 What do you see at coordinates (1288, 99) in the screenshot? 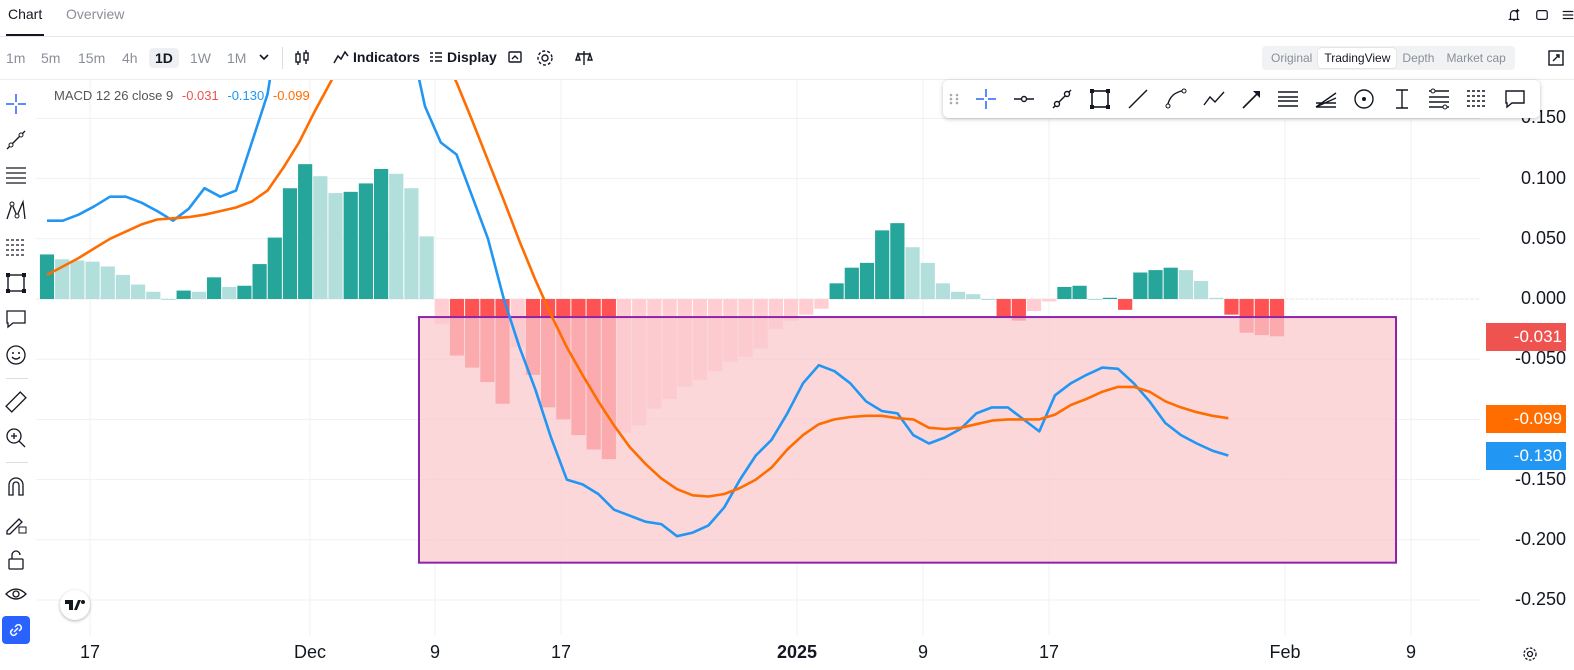
I see `parallel-channel-icon` at bounding box center [1288, 99].